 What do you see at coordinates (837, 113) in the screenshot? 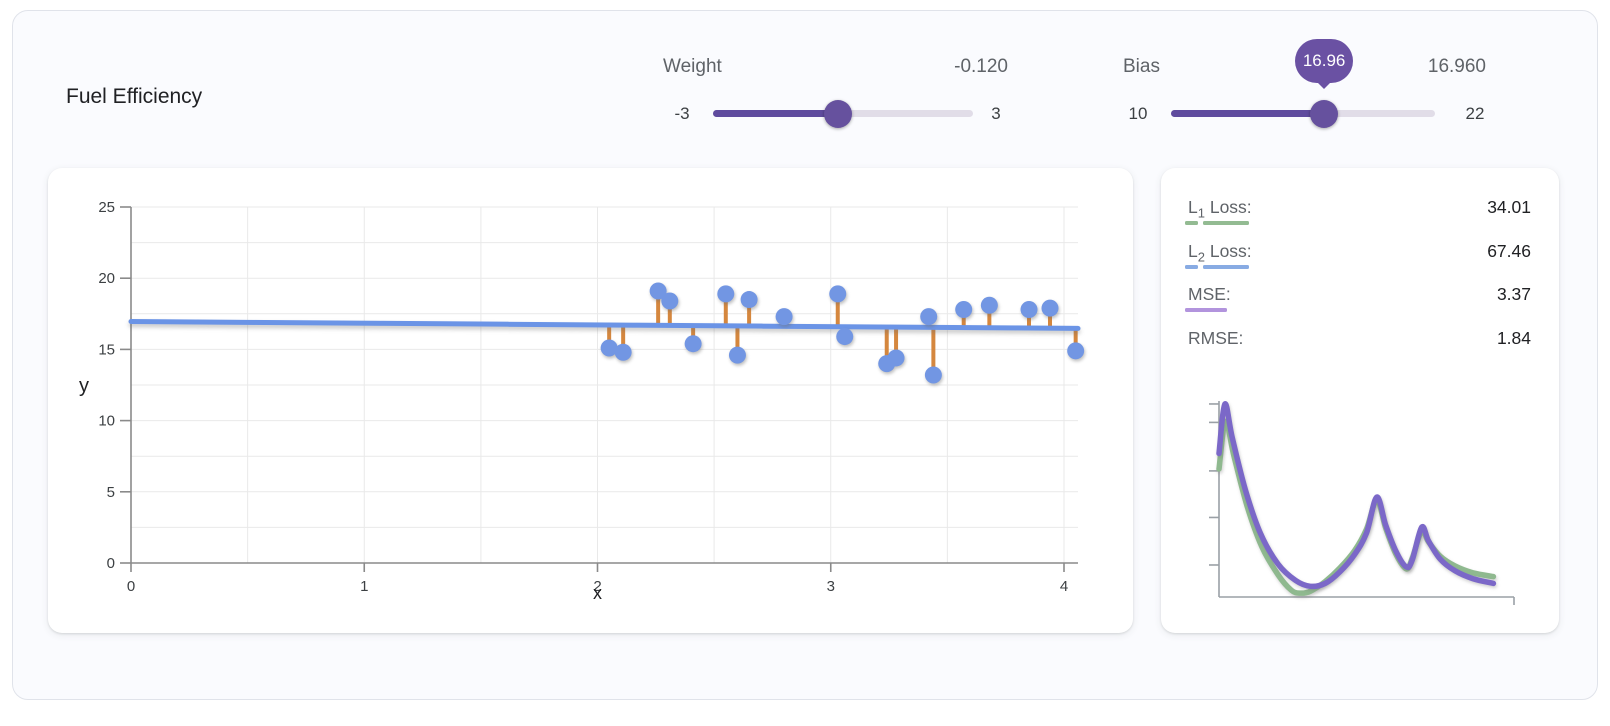
I see `weight-slider-thumb` at bounding box center [837, 113].